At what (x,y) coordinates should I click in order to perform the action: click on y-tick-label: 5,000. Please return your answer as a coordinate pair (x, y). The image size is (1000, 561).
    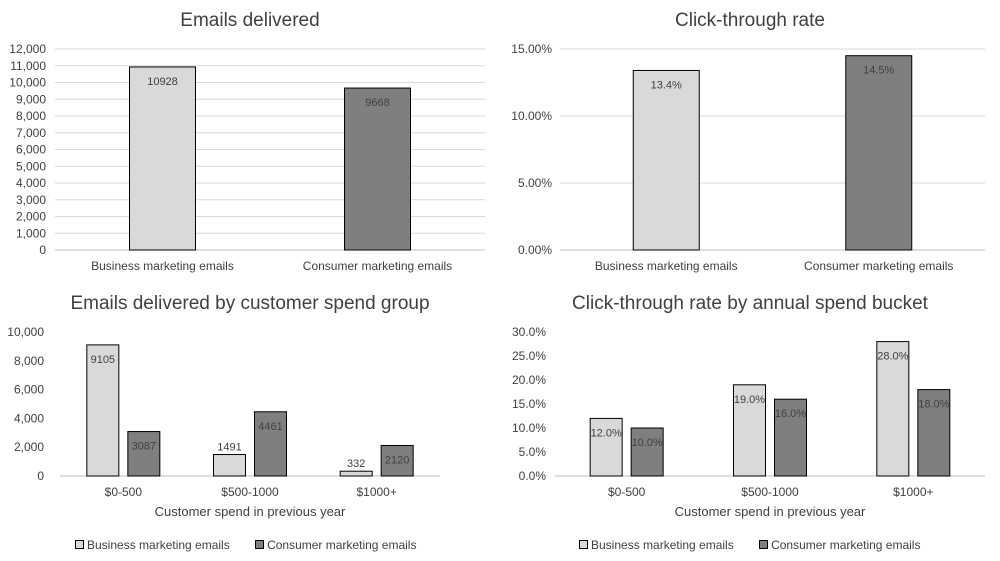
    Looking at the image, I should click on (31, 166).